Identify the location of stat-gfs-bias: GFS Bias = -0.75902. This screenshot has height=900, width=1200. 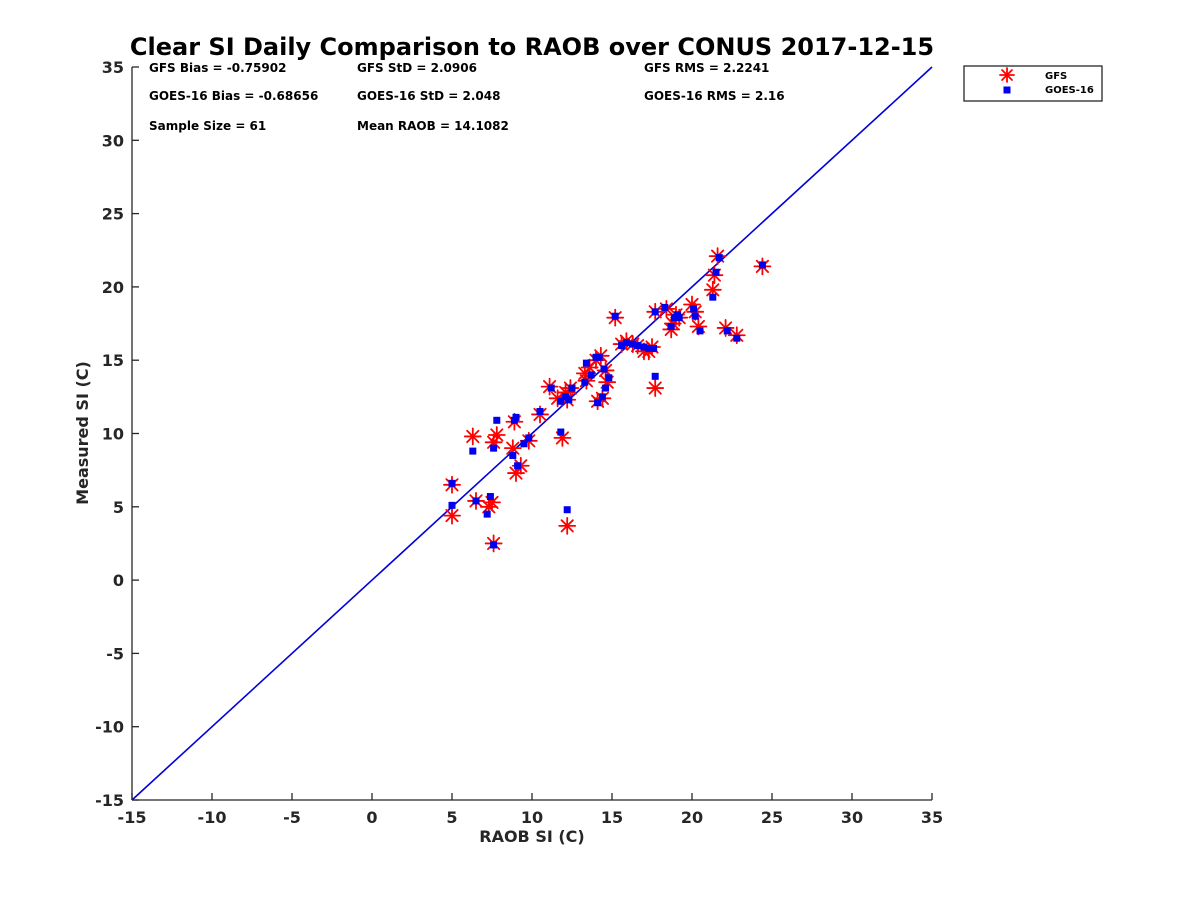
(217, 68).